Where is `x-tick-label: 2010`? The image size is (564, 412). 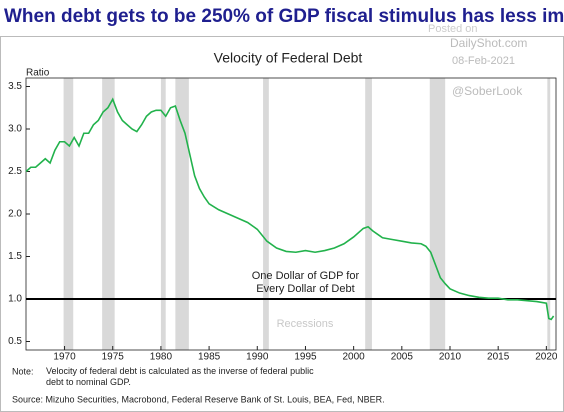
x-tick-label: 2010 is located at coordinates (450, 357).